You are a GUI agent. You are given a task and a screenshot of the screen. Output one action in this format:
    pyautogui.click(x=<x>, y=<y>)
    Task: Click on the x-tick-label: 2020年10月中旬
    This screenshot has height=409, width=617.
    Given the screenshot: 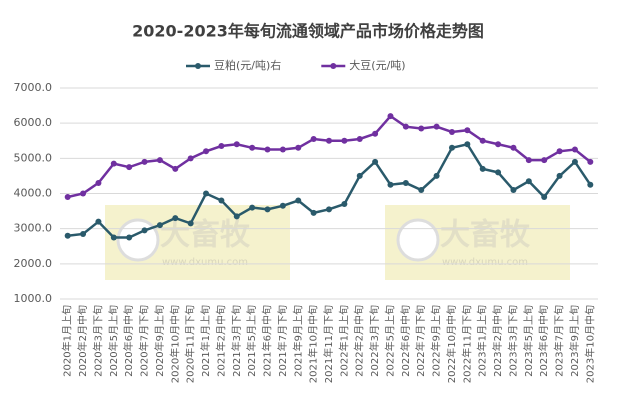 What is the action you would take?
    pyautogui.click(x=174, y=344)
    